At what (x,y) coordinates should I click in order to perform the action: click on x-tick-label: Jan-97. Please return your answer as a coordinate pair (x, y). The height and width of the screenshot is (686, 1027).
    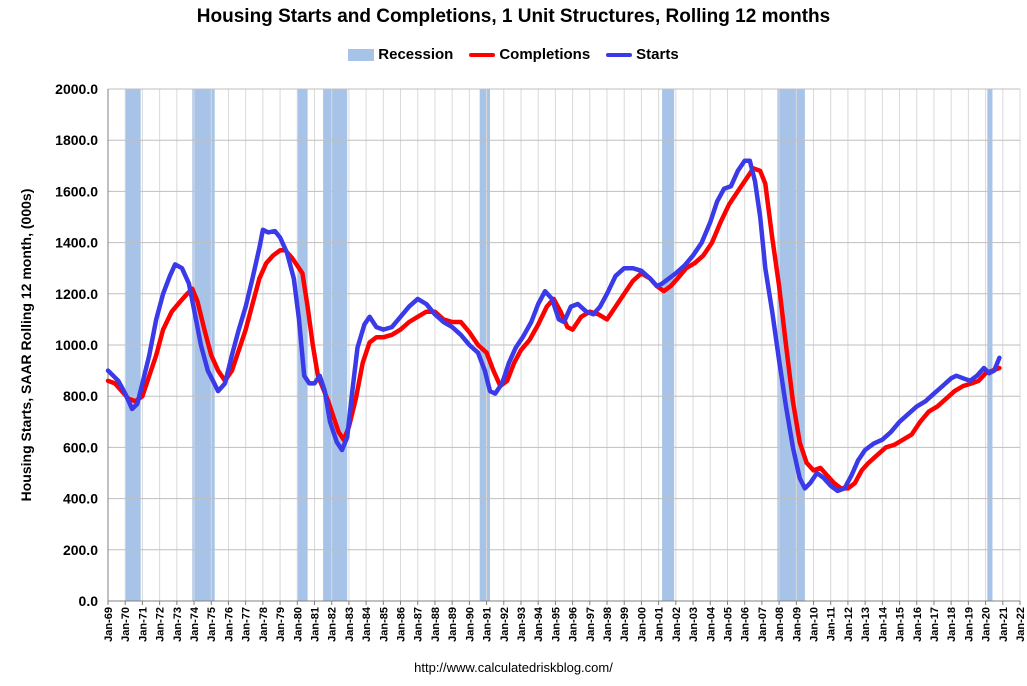
    Looking at the image, I should click on (591, 624).